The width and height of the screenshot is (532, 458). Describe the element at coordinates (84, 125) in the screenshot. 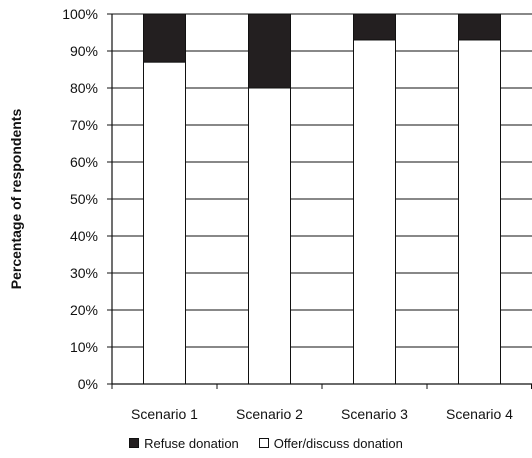

I see `y-tick-label: 70%` at that location.